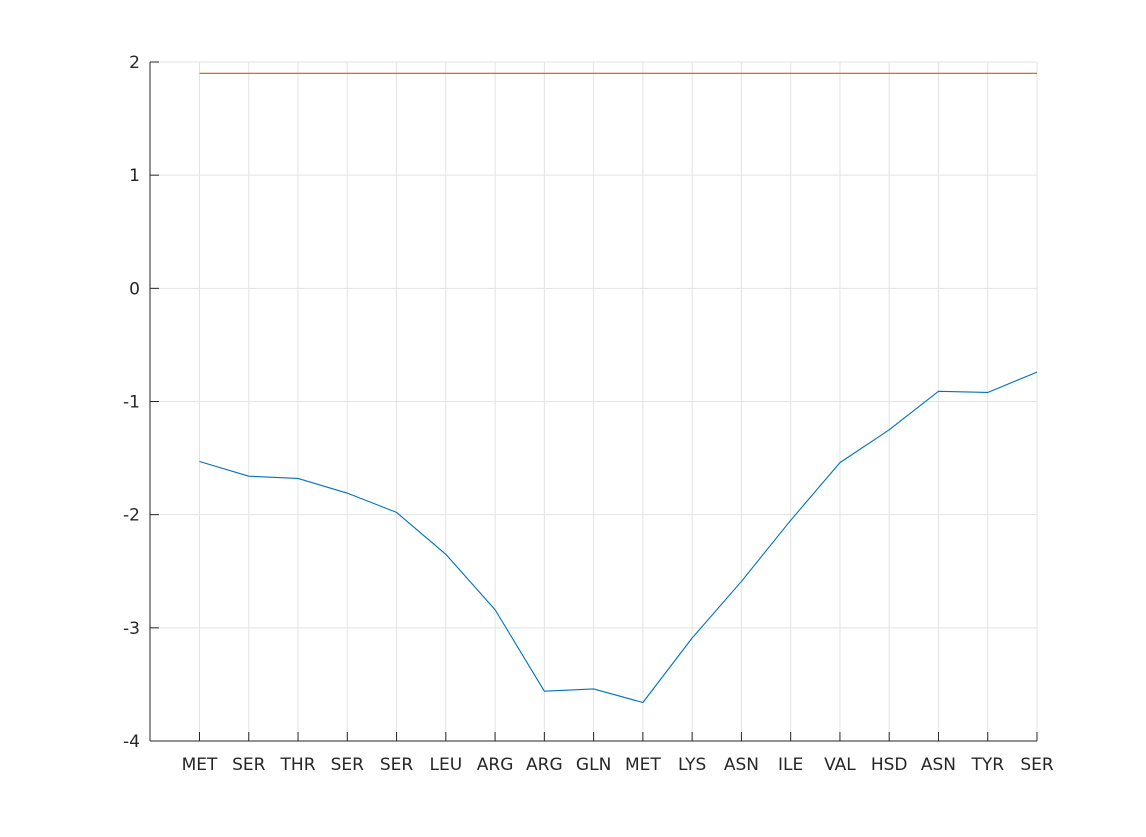 The width and height of the screenshot is (1146, 837). I want to click on y-tick-label: 1, so click(134, 176).